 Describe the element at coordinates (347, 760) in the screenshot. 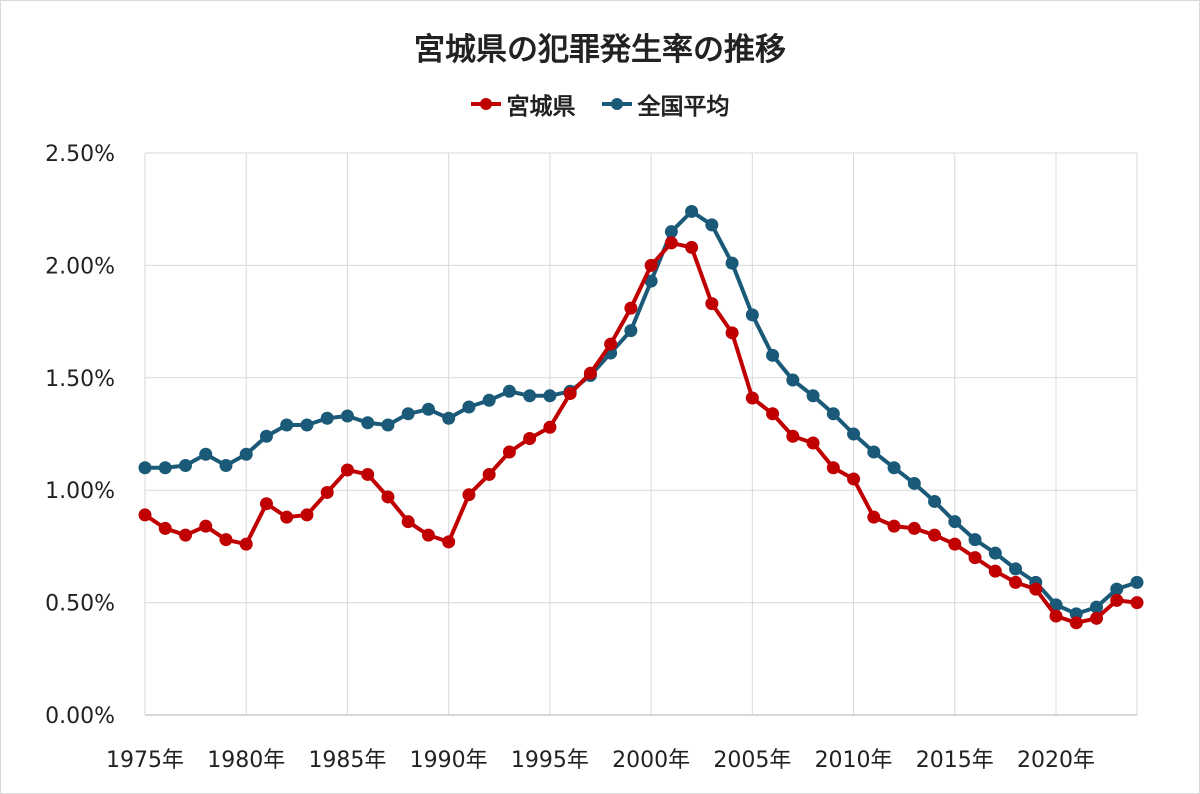

I see `x-tick-label: 1985年` at that location.